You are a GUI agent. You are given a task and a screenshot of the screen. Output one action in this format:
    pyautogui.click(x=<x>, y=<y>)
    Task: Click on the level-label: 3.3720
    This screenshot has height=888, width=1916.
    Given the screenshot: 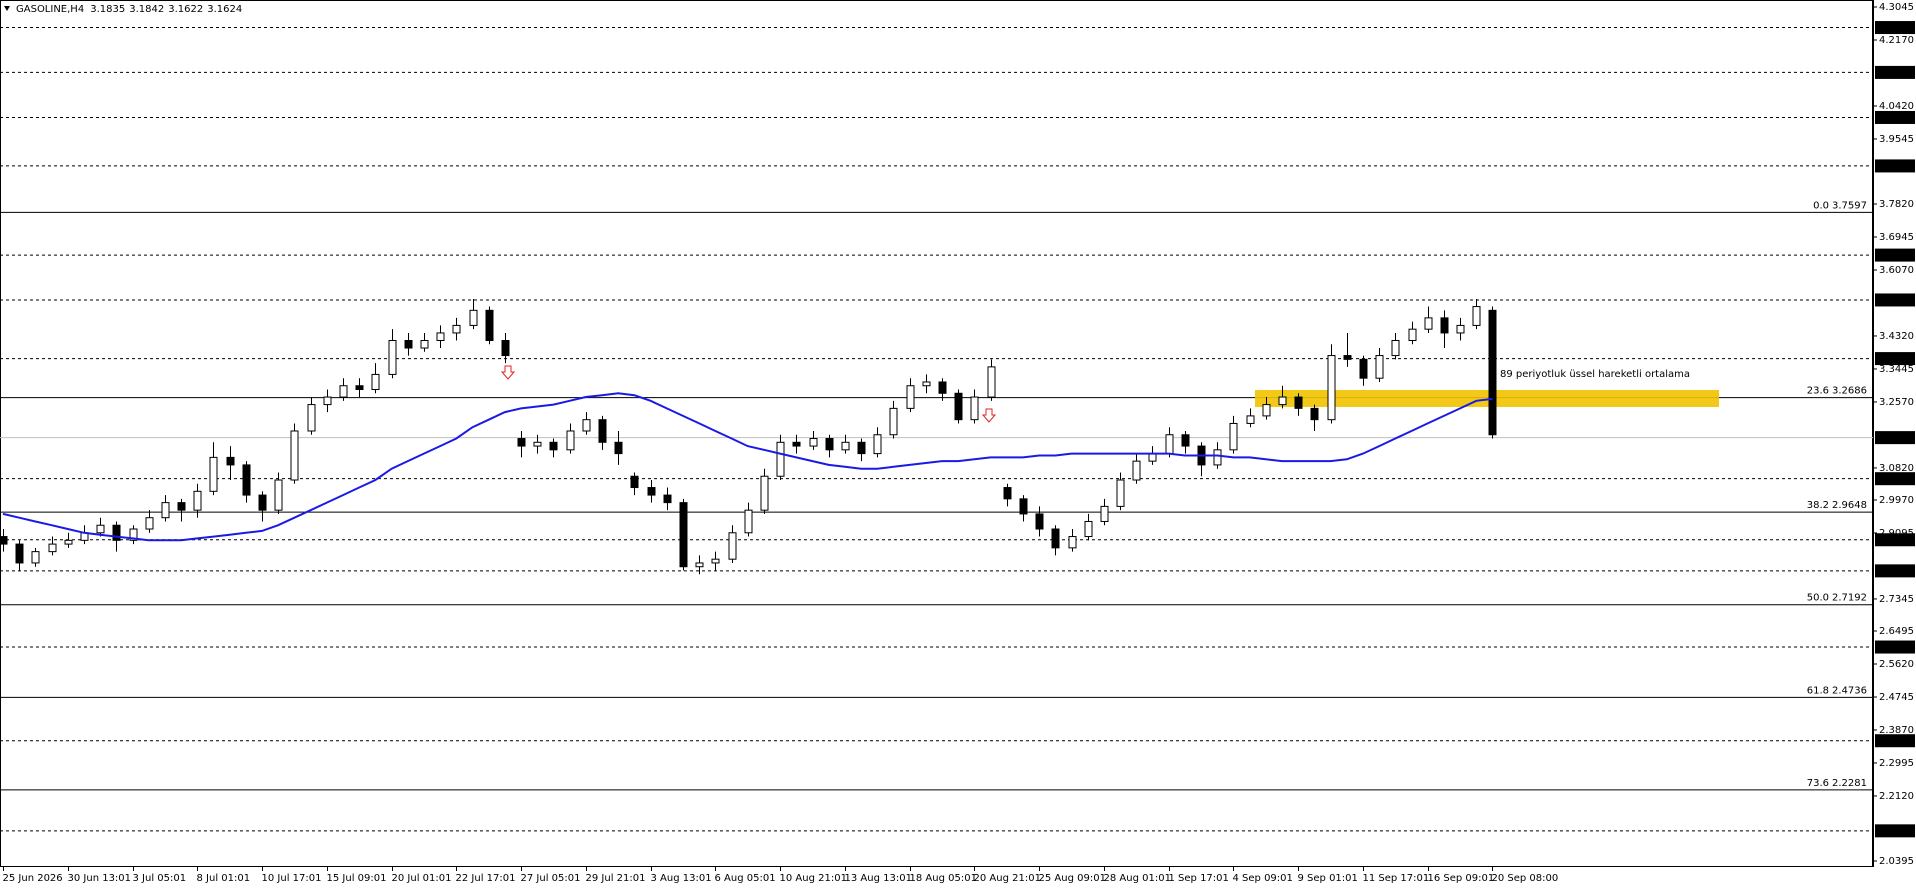 What is the action you would take?
    pyautogui.click(x=1895, y=359)
    